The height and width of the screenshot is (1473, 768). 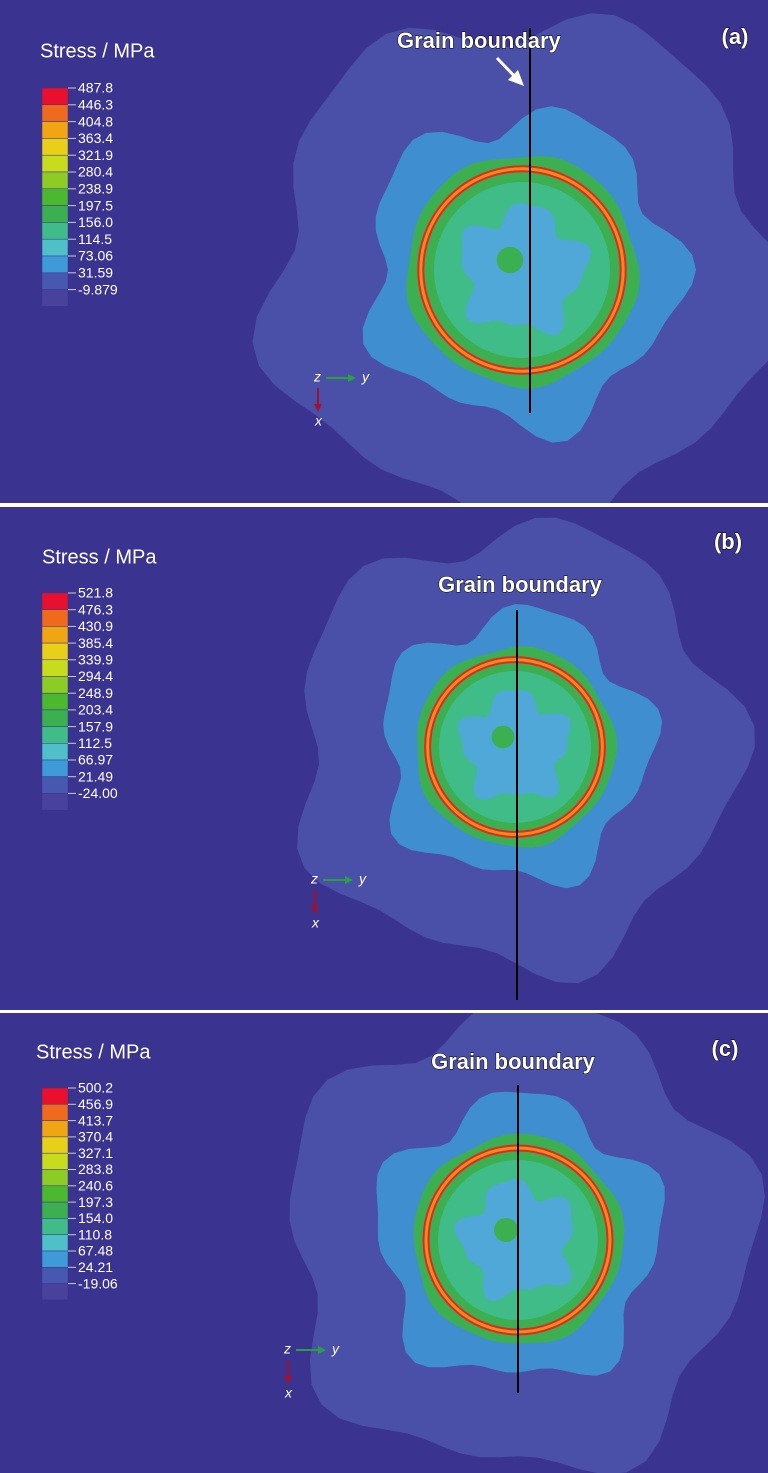 I want to click on legend-value: 370.4, so click(x=95, y=1137).